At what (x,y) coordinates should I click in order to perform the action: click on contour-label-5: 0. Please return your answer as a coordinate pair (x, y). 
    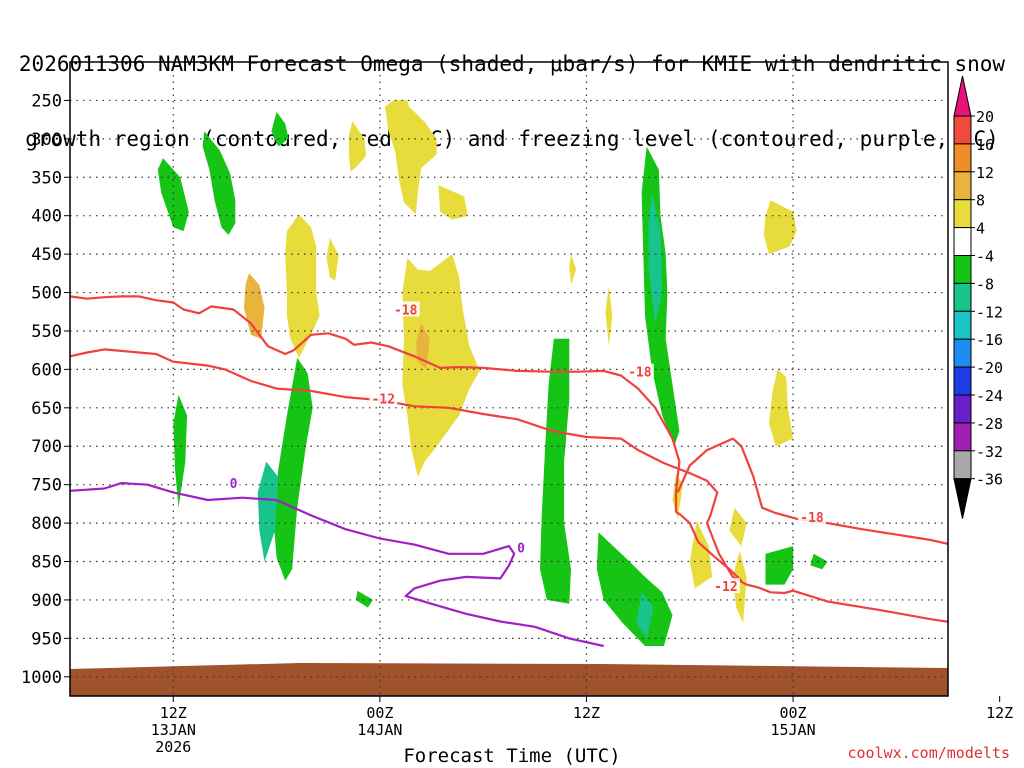
    Looking at the image, I should click on (234, 484).